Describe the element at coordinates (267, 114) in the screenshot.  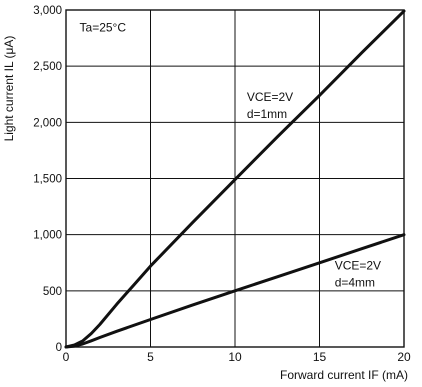
I see `annotation-series1-distance: d=1mm` at that location.